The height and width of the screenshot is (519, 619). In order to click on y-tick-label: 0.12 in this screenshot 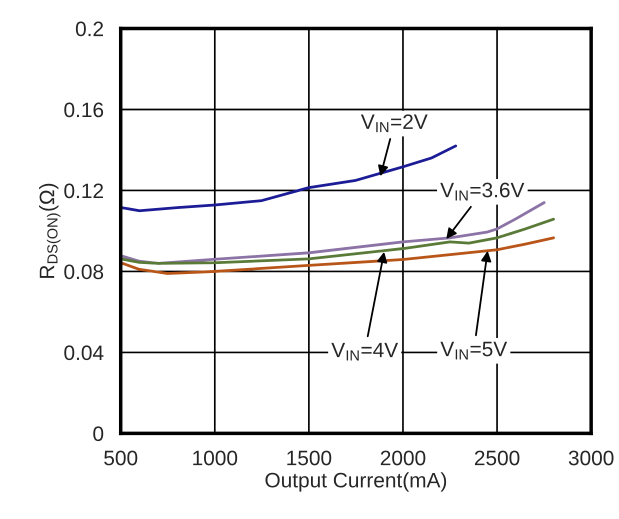, I will do `click(83, 190)`.